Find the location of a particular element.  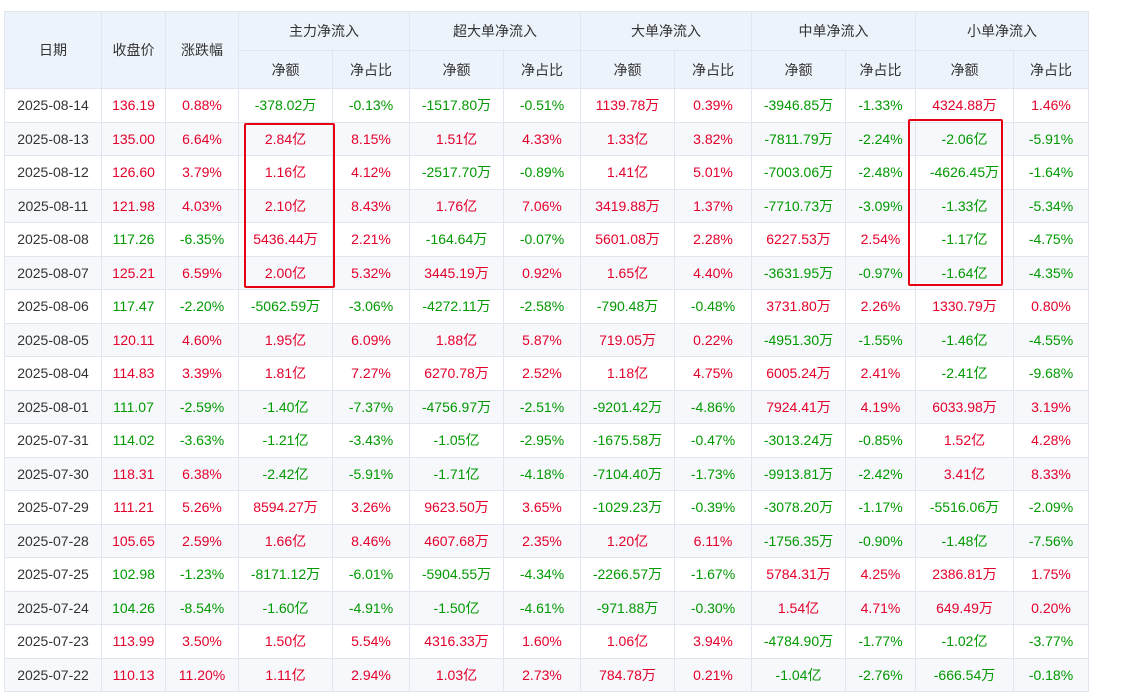

change-pct-cell: 6.64% is located at coordinates (202, 138).